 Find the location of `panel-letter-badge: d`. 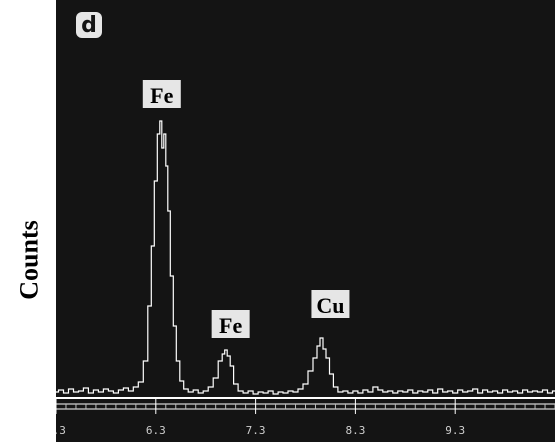

panel-letter-badge: d is located at coordinates (89, 25).